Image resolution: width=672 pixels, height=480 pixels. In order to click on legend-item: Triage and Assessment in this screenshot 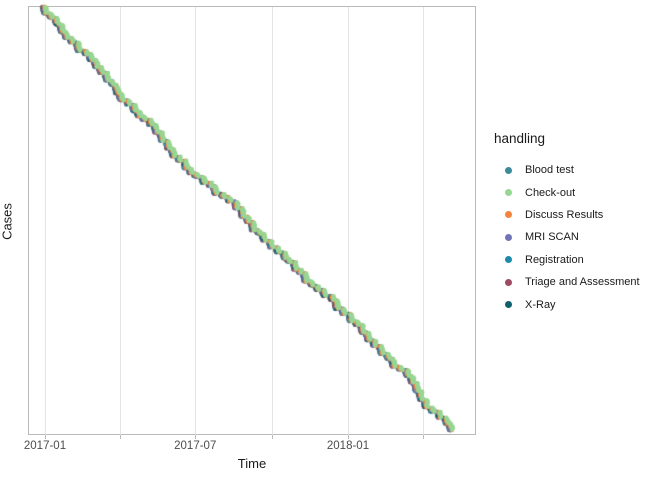, I will do `click(567, 282)`.